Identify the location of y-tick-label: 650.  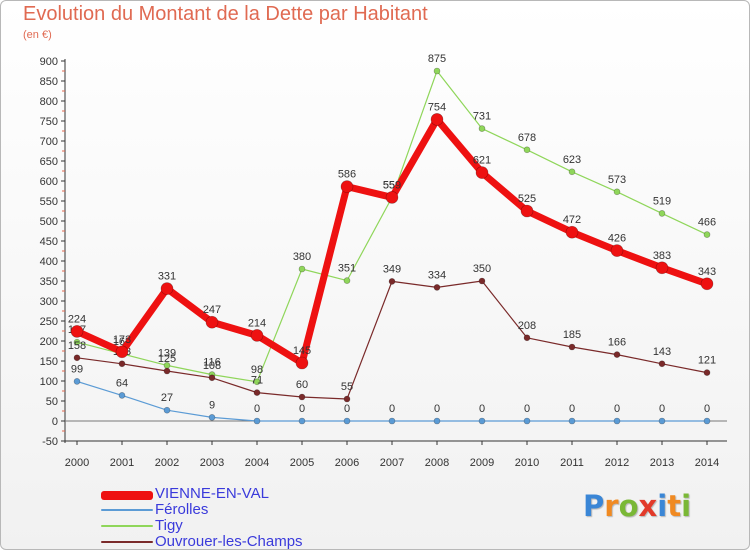
(49, 162).